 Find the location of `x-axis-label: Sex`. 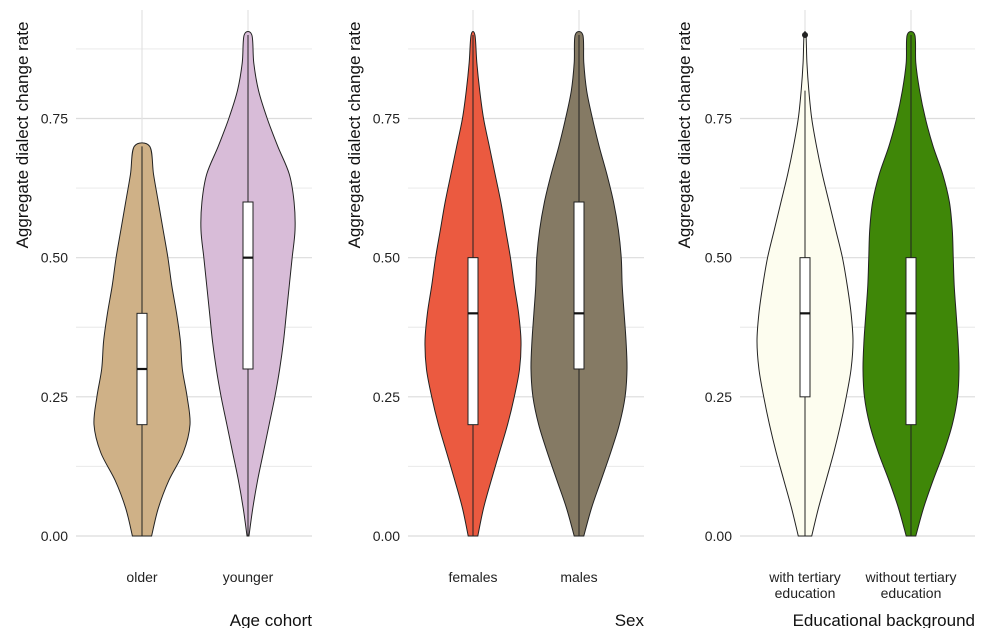

x-axis-label: Sex is located at coordinates (630, 619).